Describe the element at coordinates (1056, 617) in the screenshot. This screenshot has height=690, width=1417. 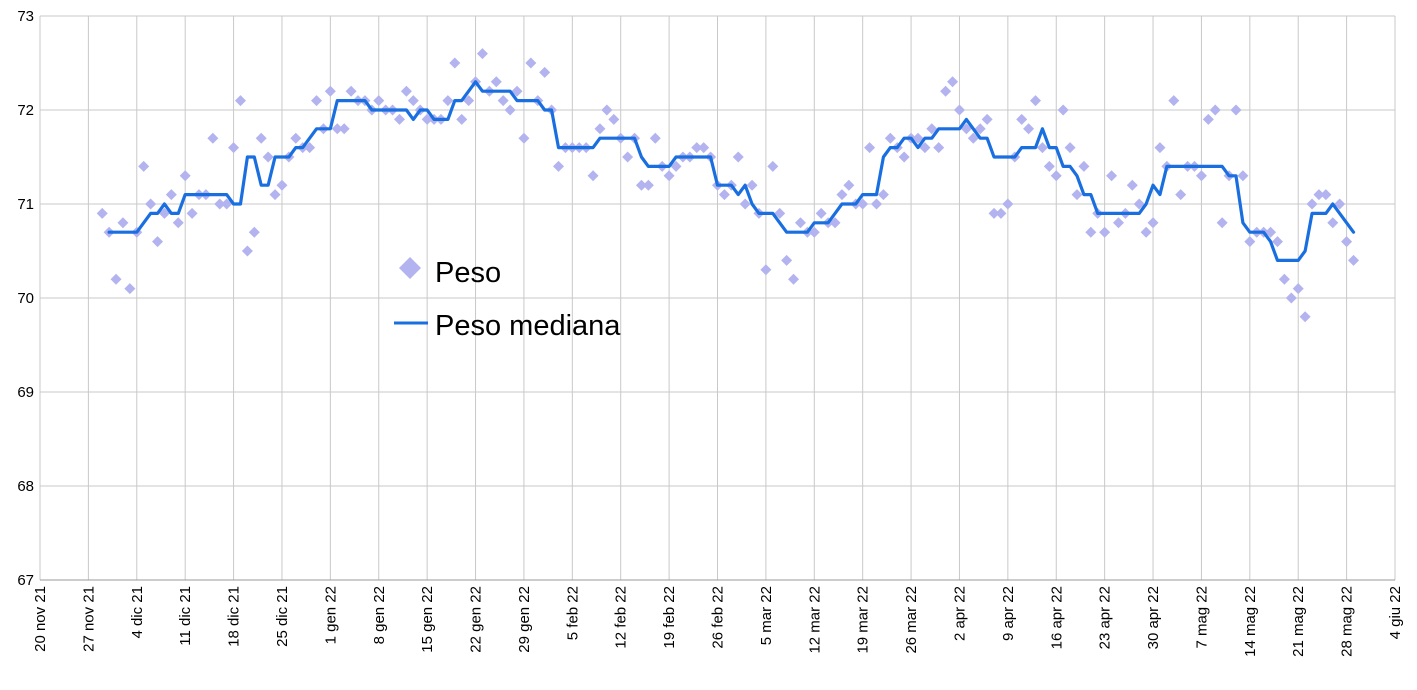
I see `x-tick-label: 16 apr 22` at that location.